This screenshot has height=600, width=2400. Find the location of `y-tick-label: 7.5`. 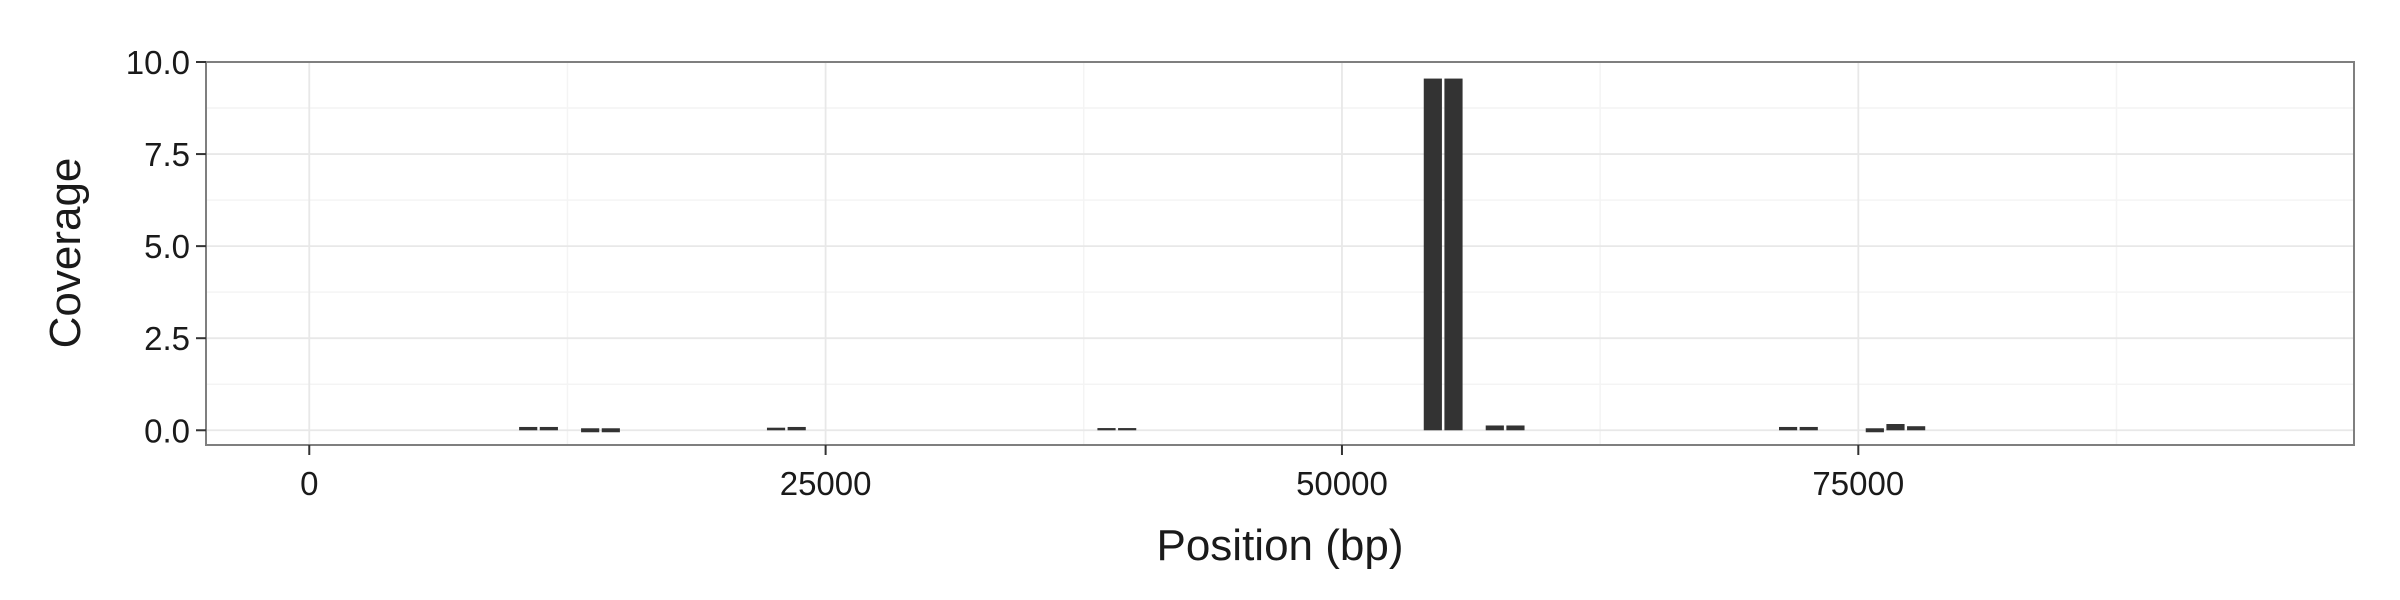

y-tick-label: 7.5 is located at coordinates (167, 154).